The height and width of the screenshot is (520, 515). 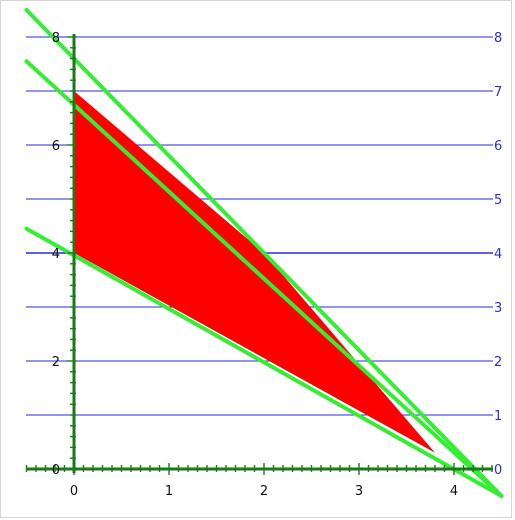 I want to click on y-tick-label-right: 3, so click(x=498, y=308).